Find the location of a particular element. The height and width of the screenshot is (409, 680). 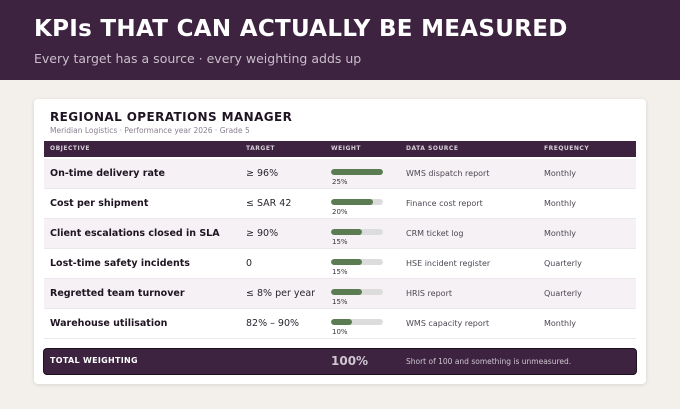

source-cell: HSE incident register is located at coordinates (448, 263).